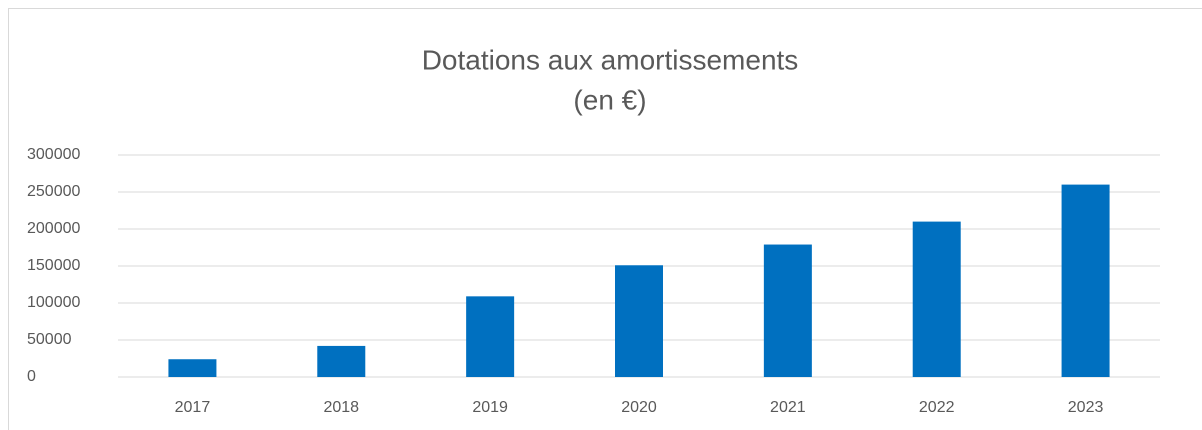  I want to click on x-tick-label: 2021, so click(788, 407).